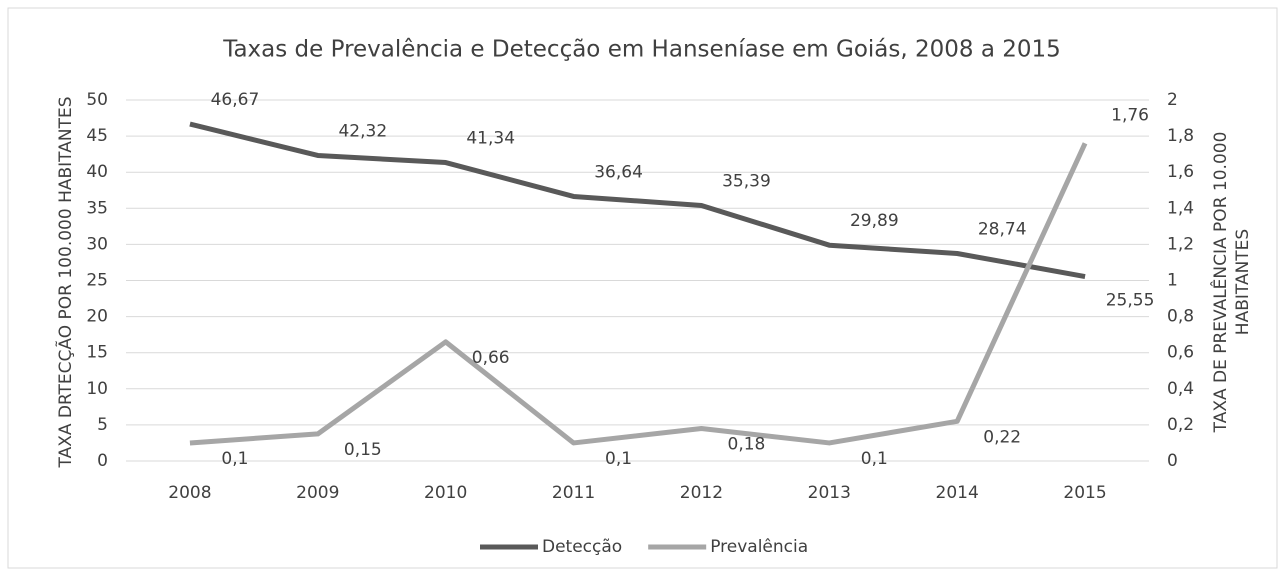 This screenshot has width=1285, height=577. I want to click on data-label: 0,22, so click(1002, 437).